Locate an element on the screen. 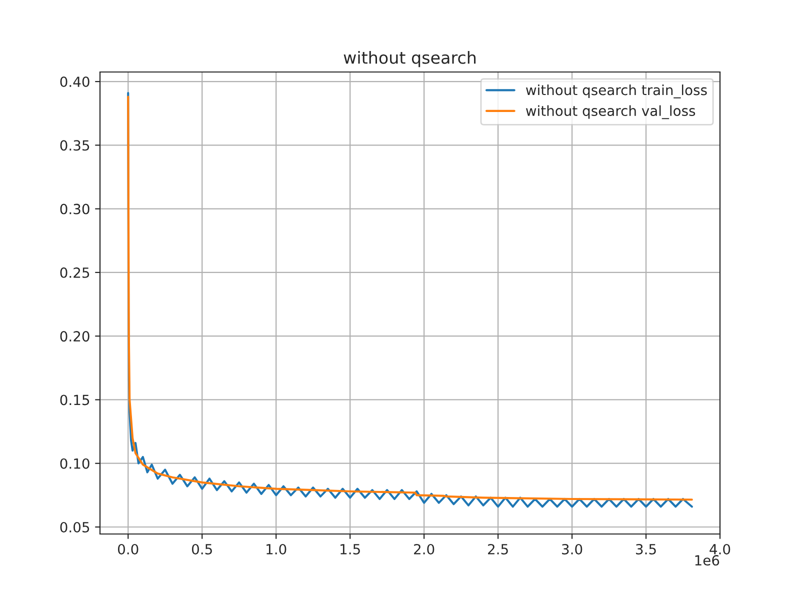 This screenshot has height=600, width=800. text: 1e6 is located at coordinates (707, 560).